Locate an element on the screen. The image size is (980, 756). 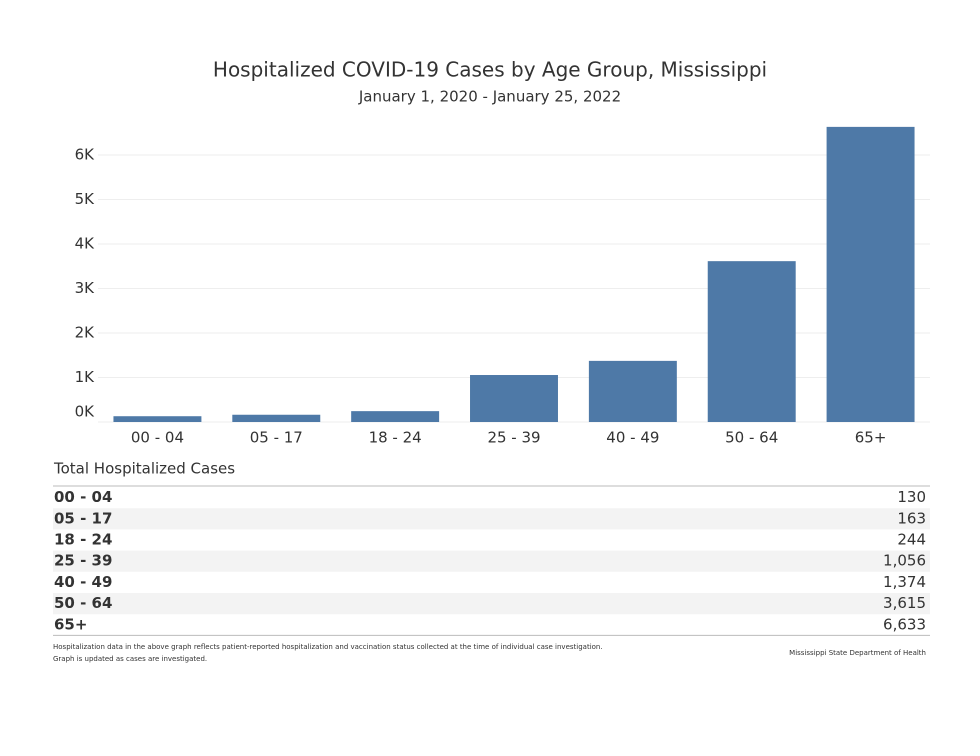
y-tick-label: 2K is located at coordinates (85, 333).